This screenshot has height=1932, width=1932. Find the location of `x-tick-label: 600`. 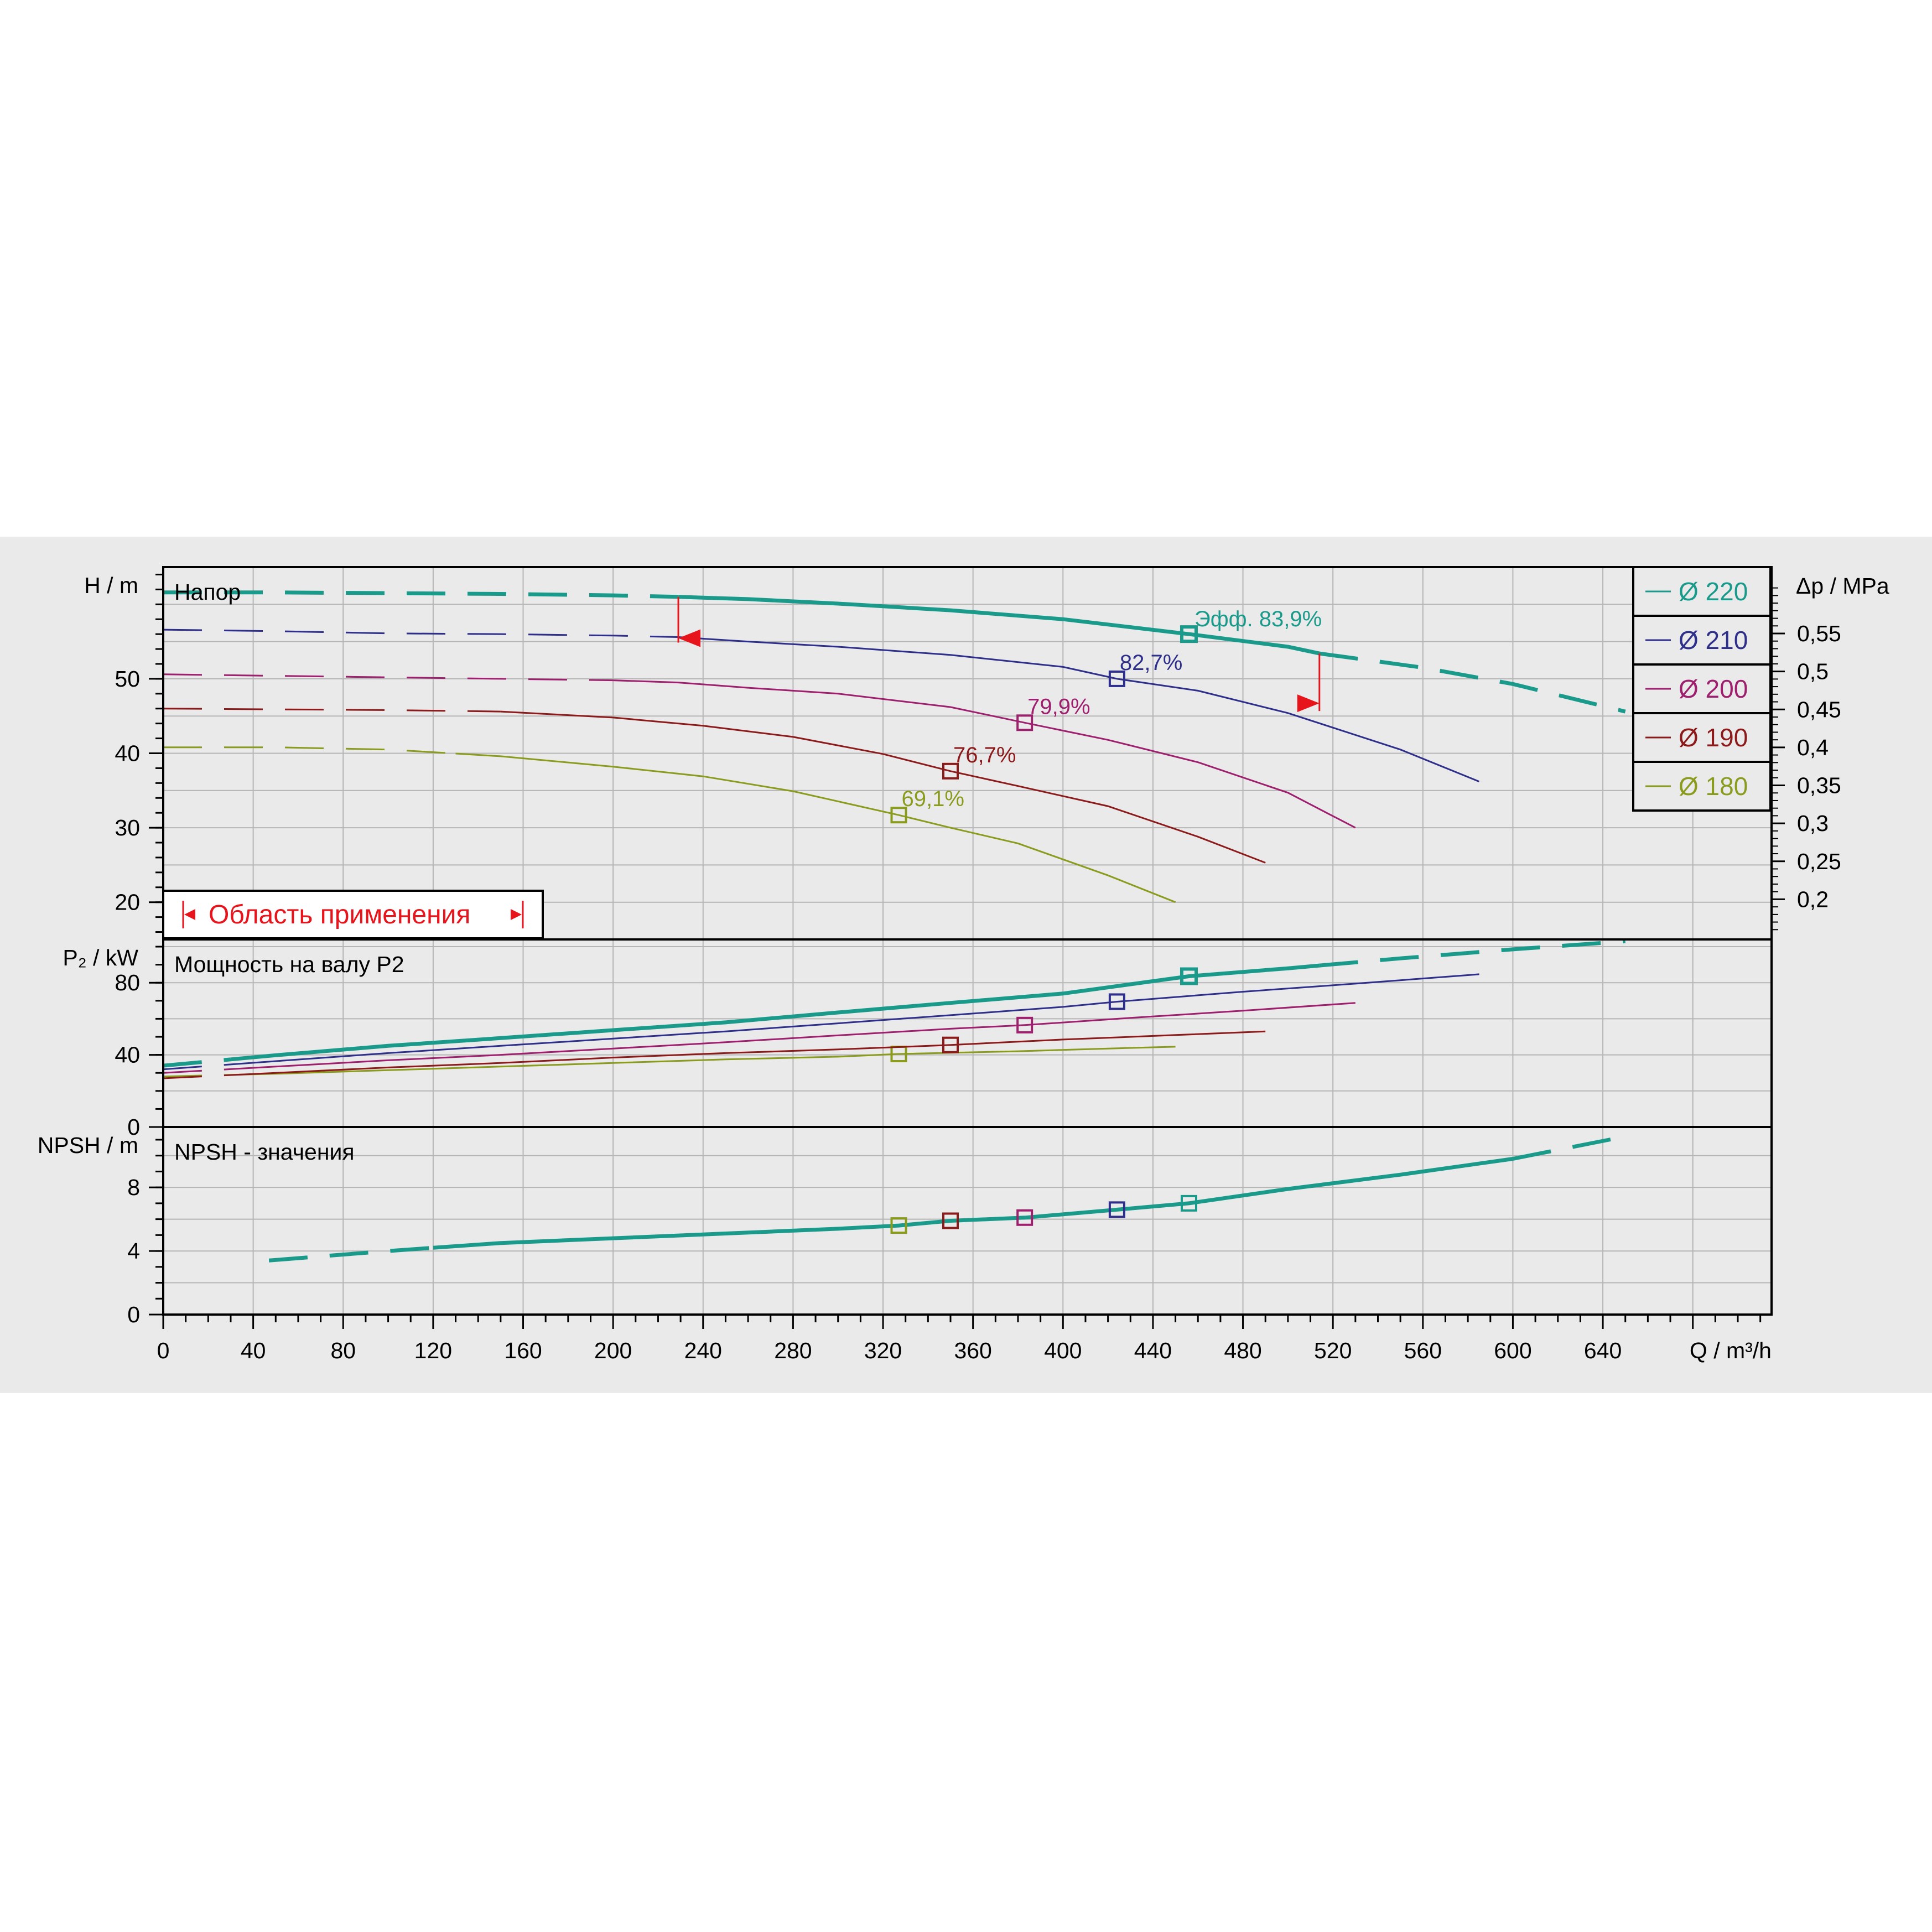

x-tick-label: 600 is located at coordinates (1512, 1350).